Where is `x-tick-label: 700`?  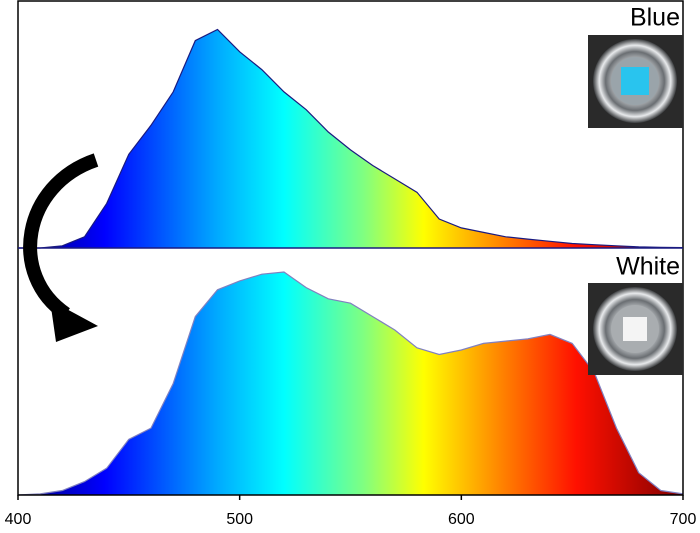
x-tick-label: 700 is located at coordinates (683, 519).